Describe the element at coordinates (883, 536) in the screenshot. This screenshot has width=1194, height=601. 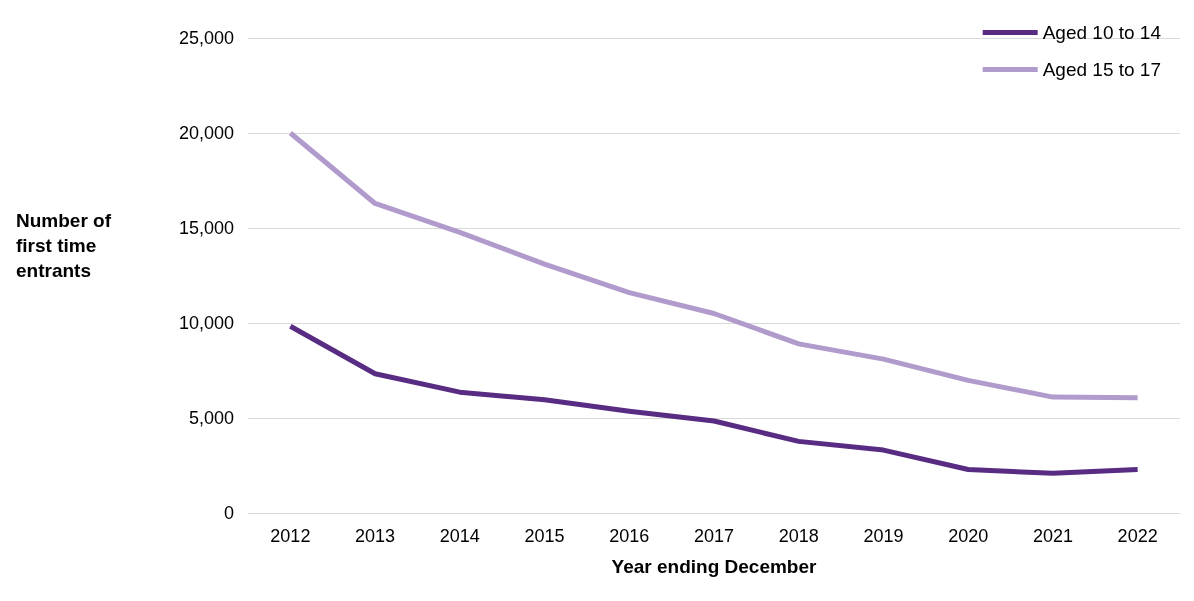
I see `x-tick-label: 2019` at that location.